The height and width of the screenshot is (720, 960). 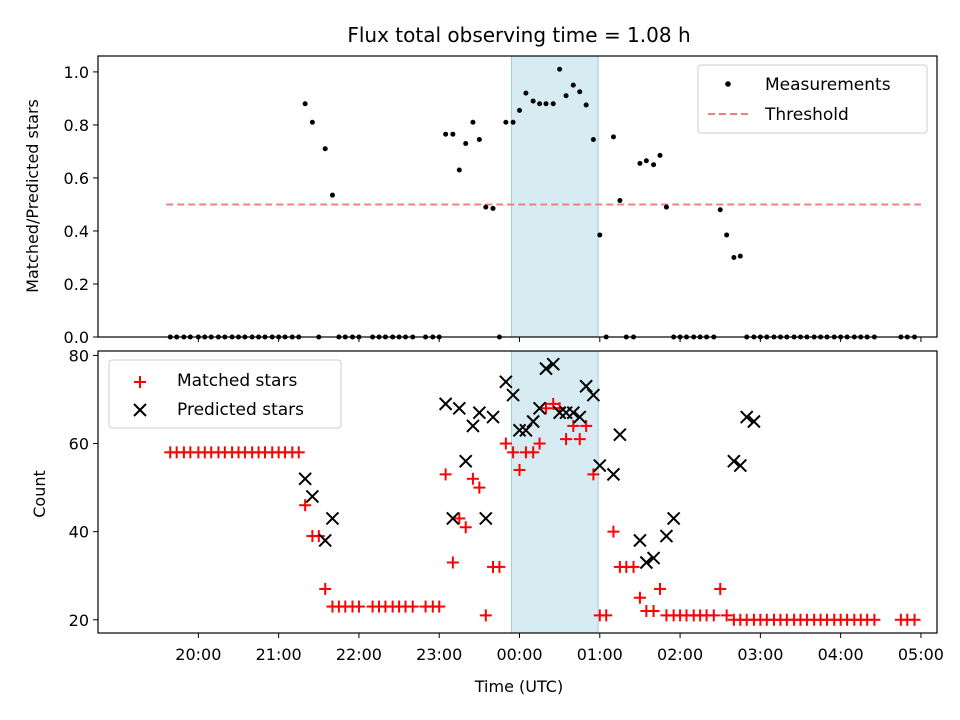 I want to click on y-tick-label: 80, so click(x=79, y=355).